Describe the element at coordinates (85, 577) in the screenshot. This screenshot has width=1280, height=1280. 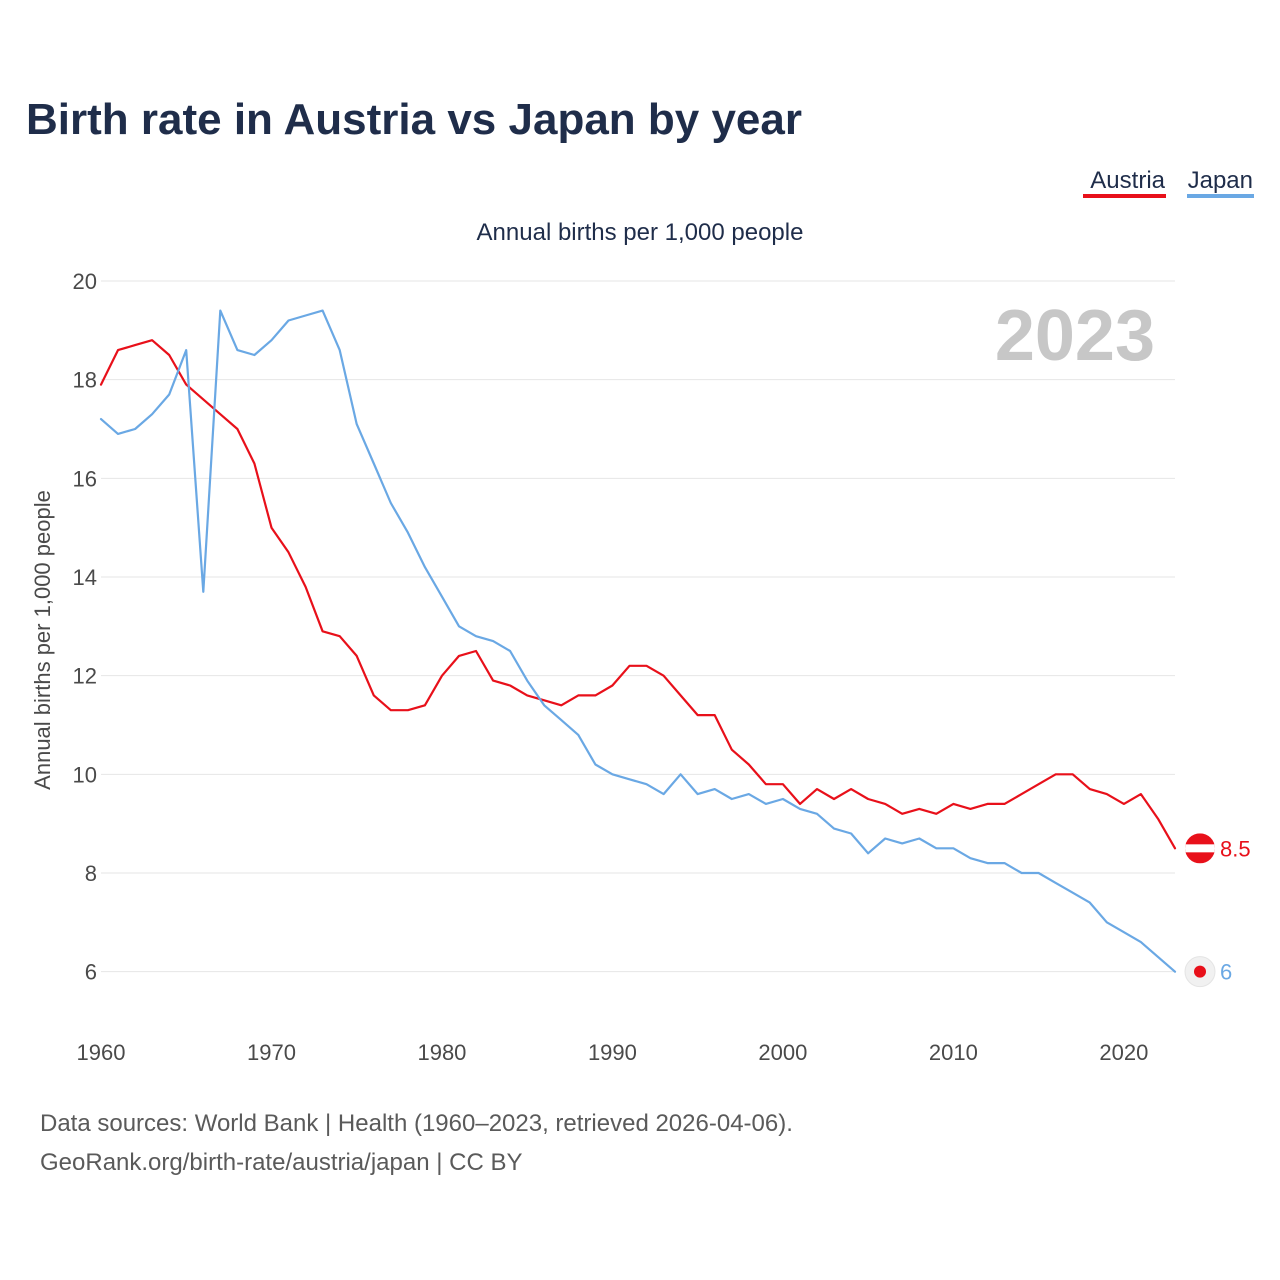
I see `y-tick-label-14: 14` at that location.